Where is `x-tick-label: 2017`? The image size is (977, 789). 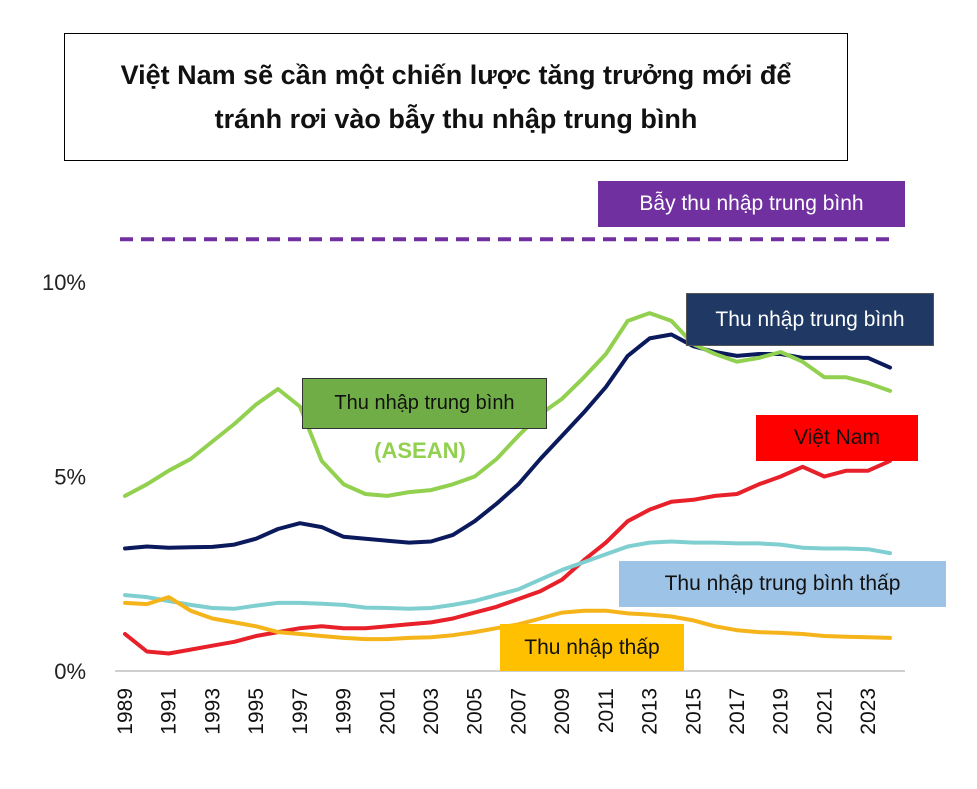
x-tick-label: 2017 is located at coordinates (737, 711).